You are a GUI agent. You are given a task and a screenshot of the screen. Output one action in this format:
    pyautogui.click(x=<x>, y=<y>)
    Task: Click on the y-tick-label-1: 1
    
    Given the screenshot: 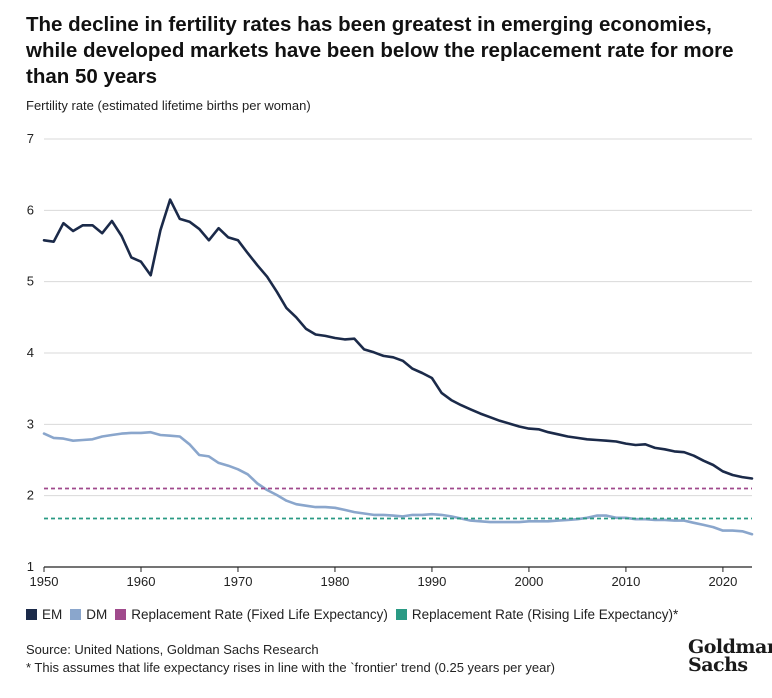 What is the action you would take?
    pyautogui.click(x=30, y=566)
    